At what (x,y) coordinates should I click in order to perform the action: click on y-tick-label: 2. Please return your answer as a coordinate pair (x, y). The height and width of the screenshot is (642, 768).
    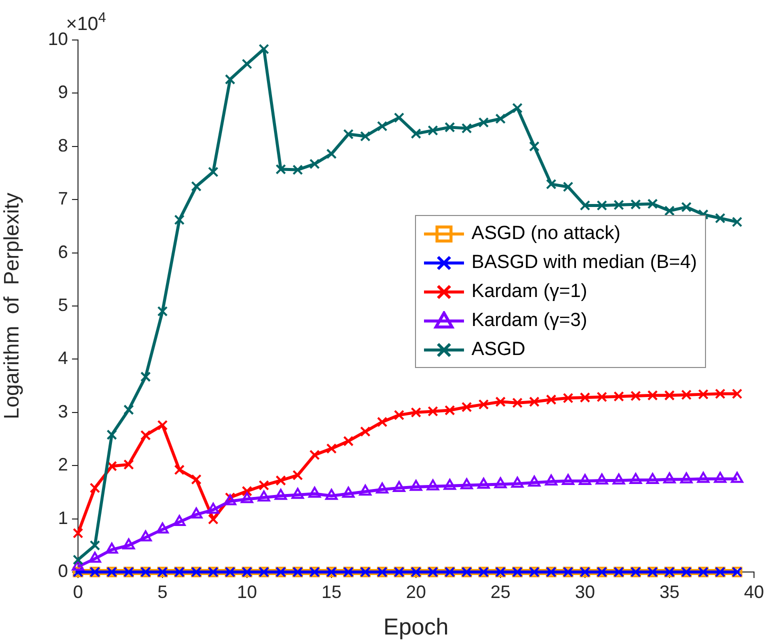
    Looking at the image, I should click on (63, 464).